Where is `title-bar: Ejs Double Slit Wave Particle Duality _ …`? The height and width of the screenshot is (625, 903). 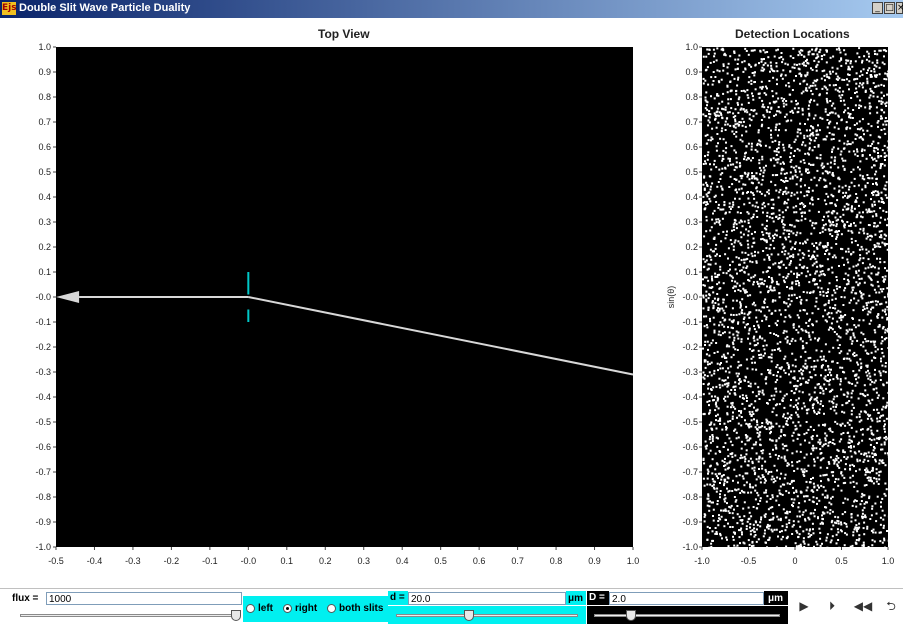 title-bar: Ejs Double Slit Wave Particle Duality _ … is located at coordinates (451, 9).